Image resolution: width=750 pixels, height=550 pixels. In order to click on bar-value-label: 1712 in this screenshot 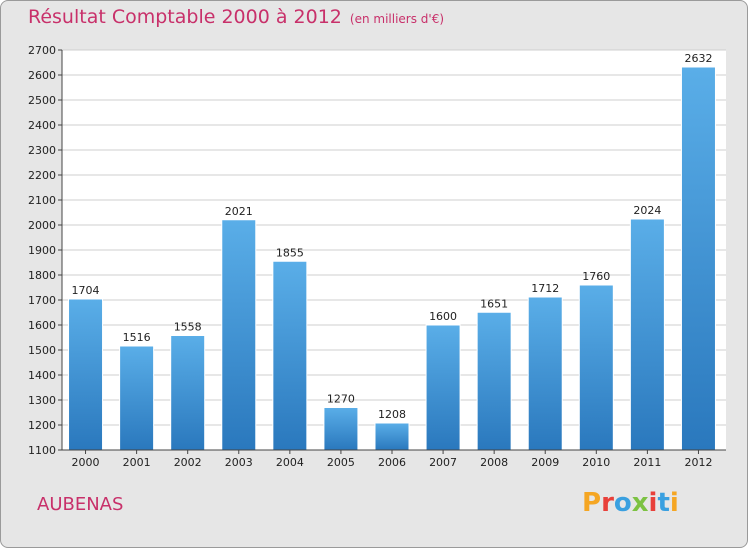, I will do `click(545, 288)`.